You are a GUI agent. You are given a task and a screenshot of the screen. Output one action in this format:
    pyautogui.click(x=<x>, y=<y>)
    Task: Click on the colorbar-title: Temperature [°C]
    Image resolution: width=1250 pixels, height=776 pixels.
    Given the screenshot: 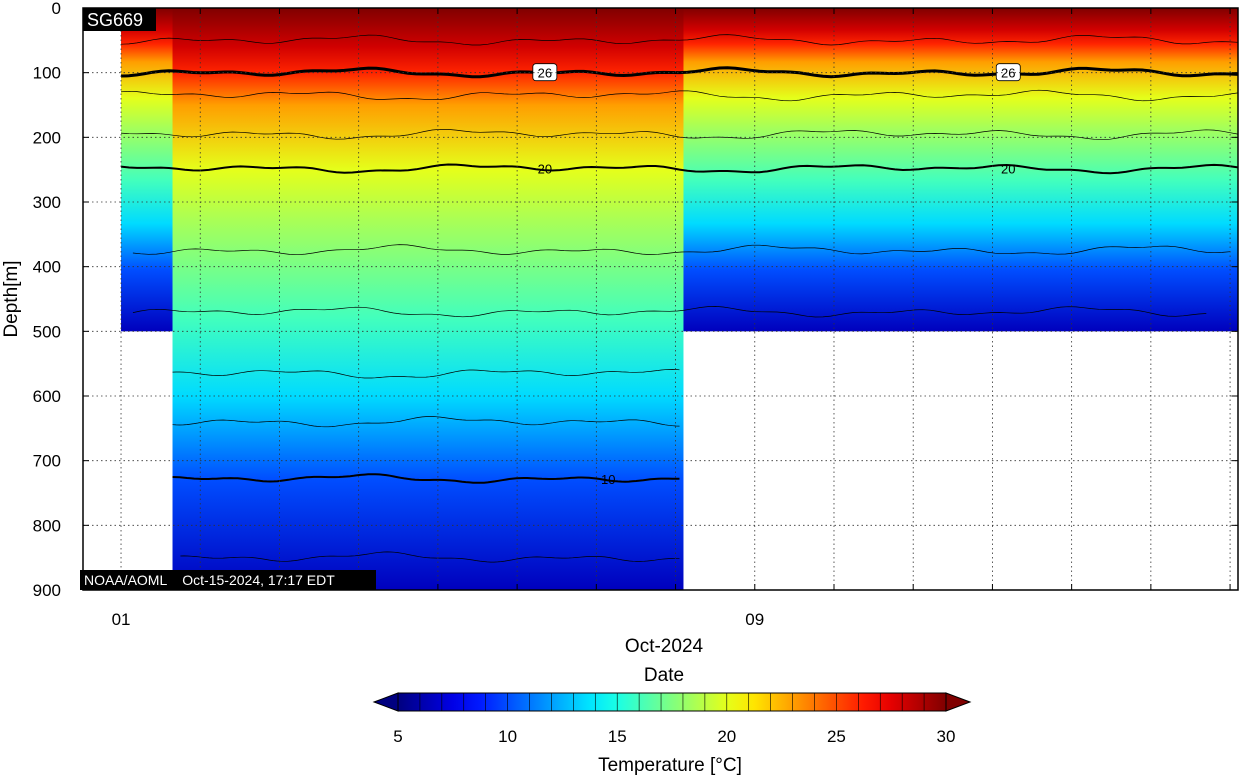 What is the action you would take?
    pyautogui.click(x=670, y=765)
    